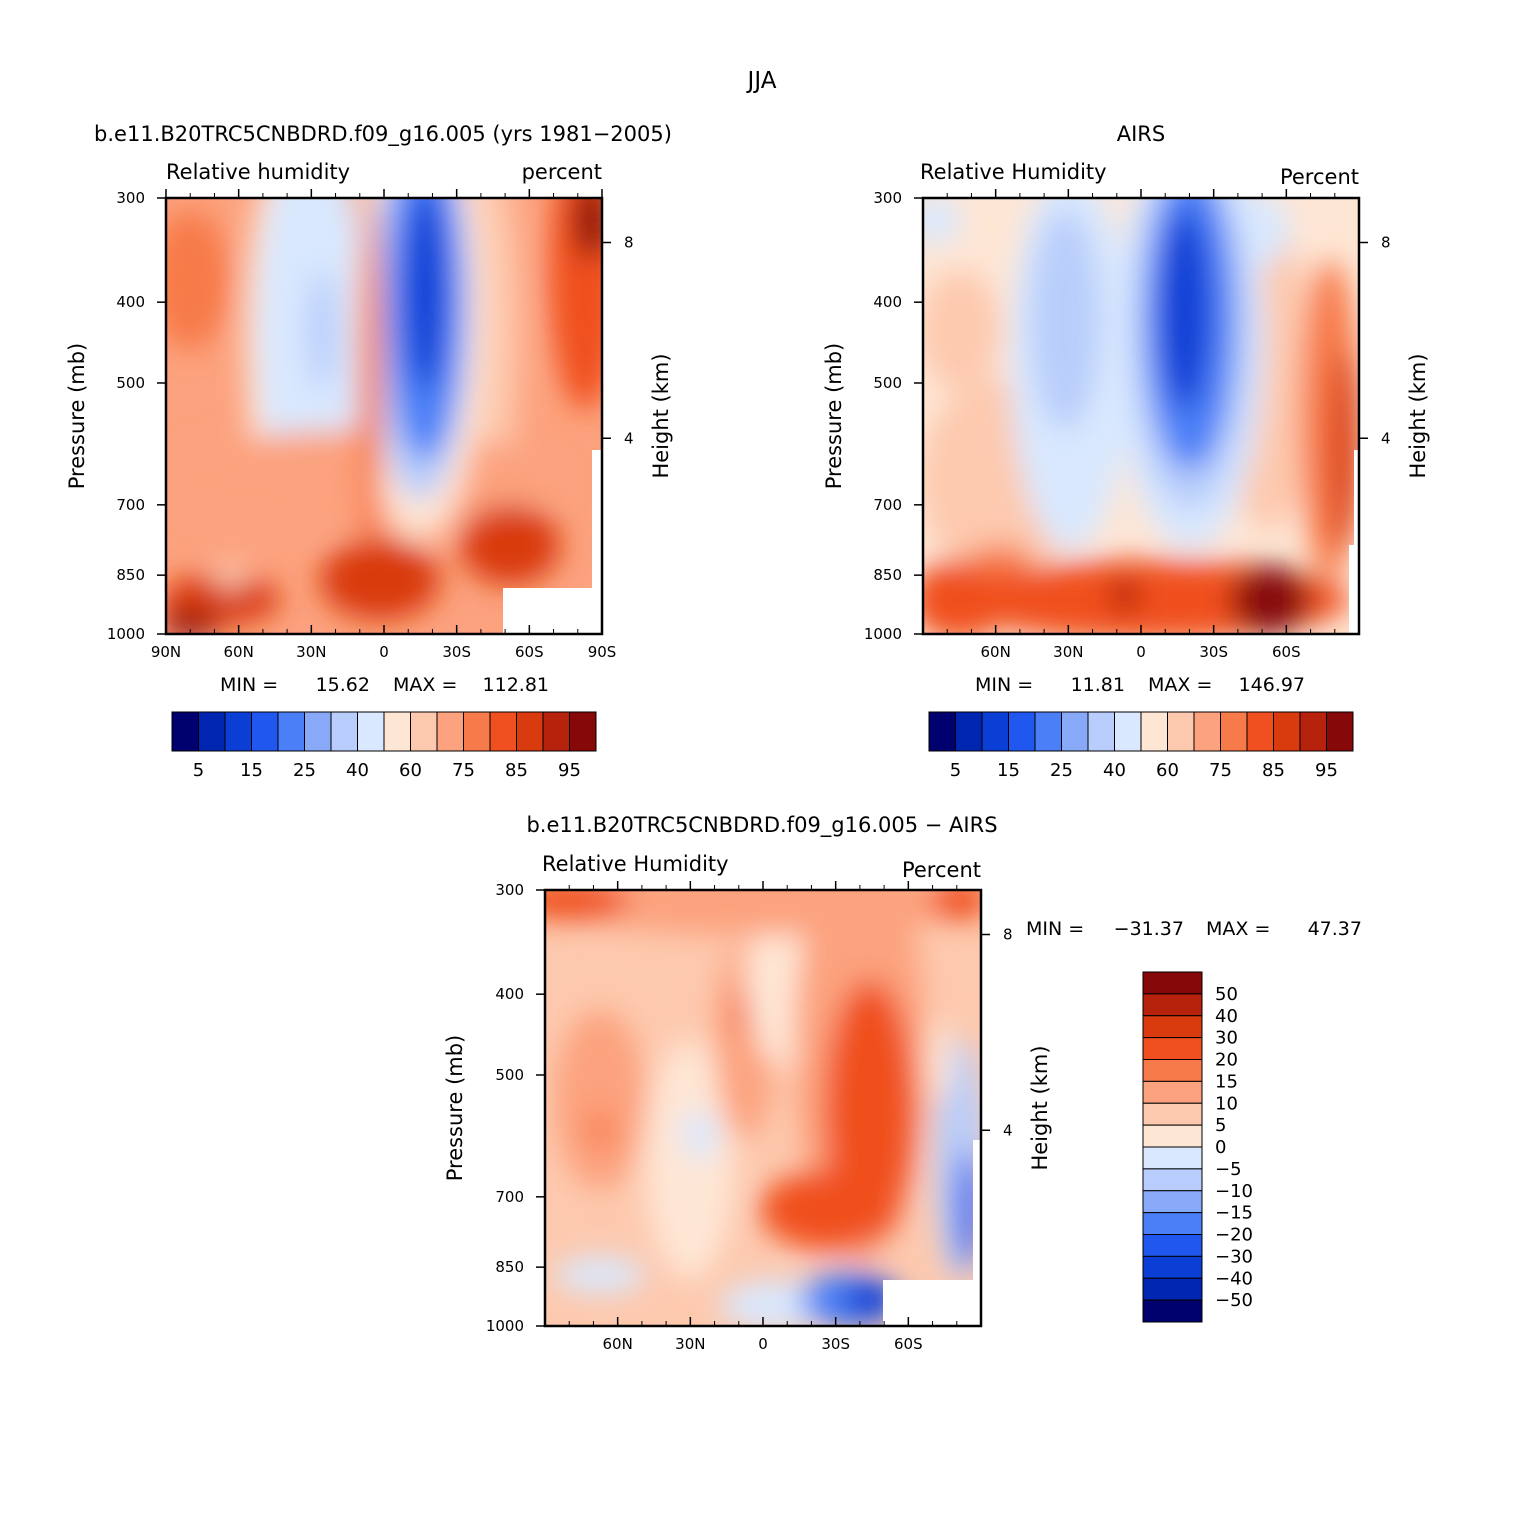  What do you see at coordinates (1226, 1081) in the screenshot?
I see `colorbar-label: 15` at bounding box center [1226, 1081].